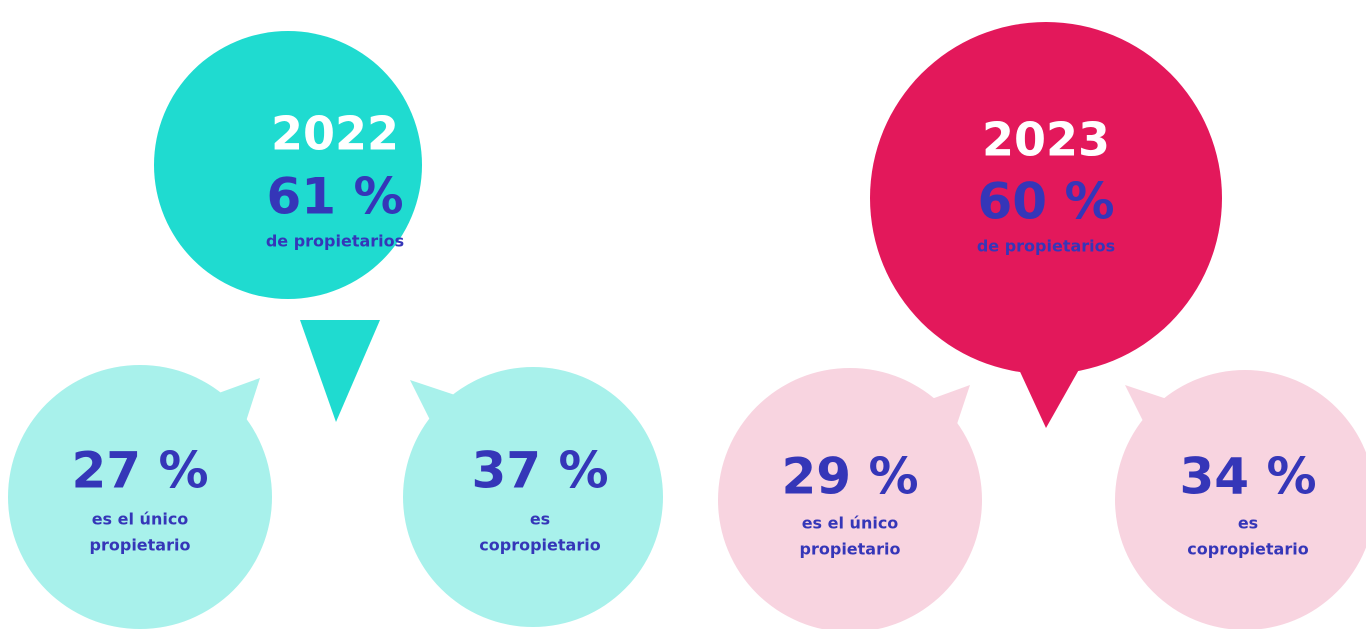 The image size is (1366, 629). I want to click on percent: 37 %, so click(539, 471).